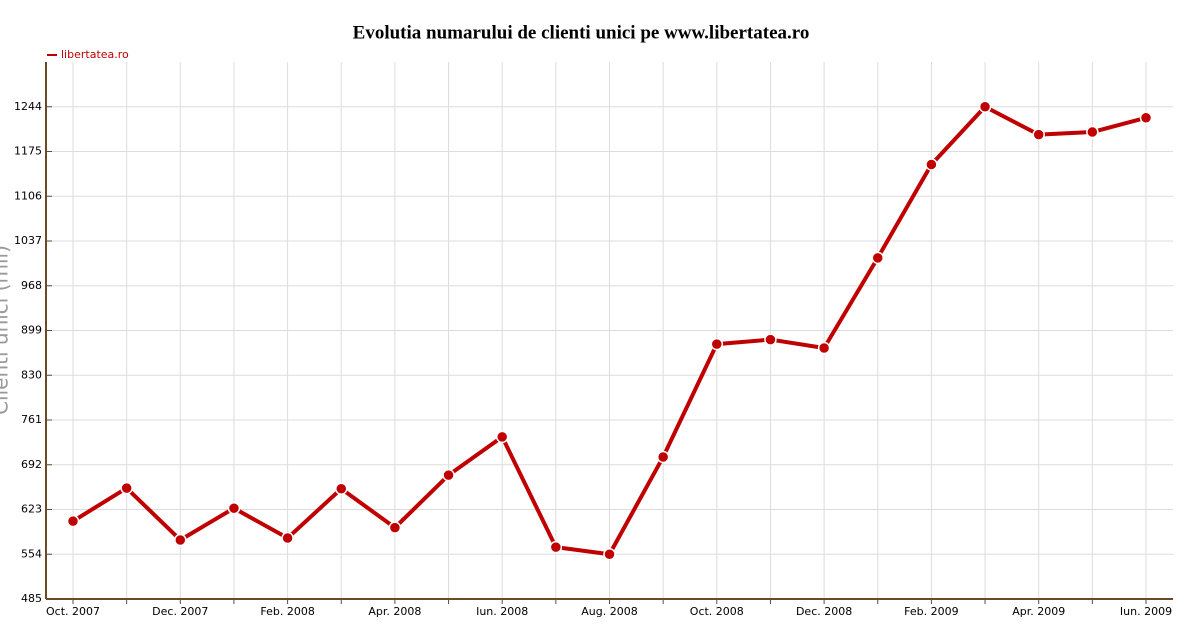  I want to click on y-tick-label: 899, so click(31, 330).